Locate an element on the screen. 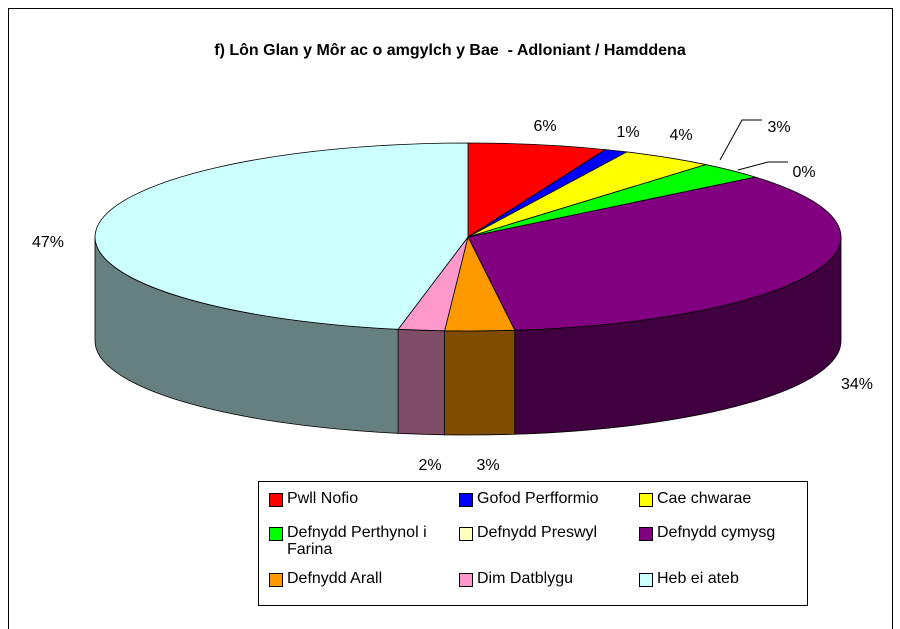  legend-label: Gofod Perfformio is located at coordinates (538, 498).